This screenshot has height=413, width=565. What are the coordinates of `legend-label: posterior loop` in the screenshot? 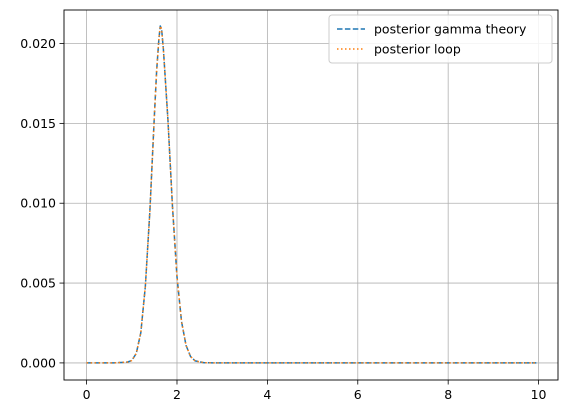 It's located at (417, 49).